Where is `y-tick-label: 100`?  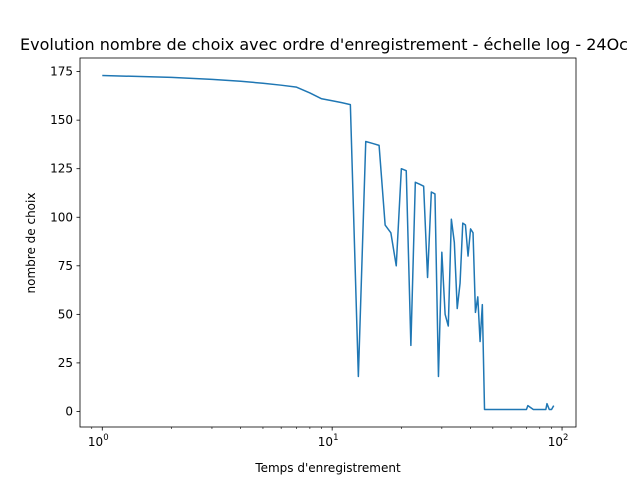 y-tick-label: 100 is located at coordinates (61, 217).